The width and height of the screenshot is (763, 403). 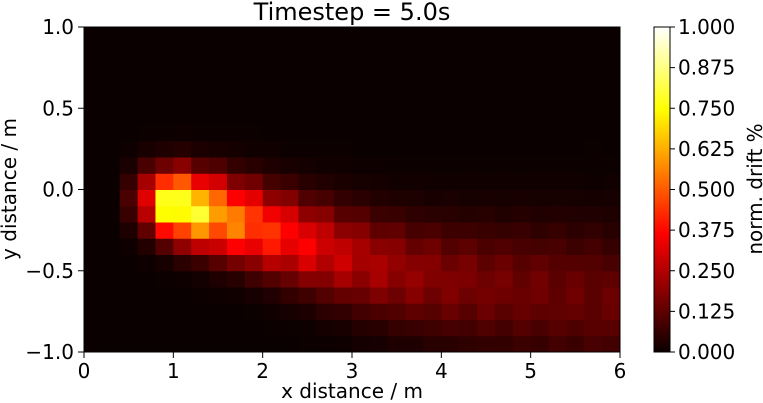 I want to click on y-tick-label: −0.5, so click(x=49, y=271).